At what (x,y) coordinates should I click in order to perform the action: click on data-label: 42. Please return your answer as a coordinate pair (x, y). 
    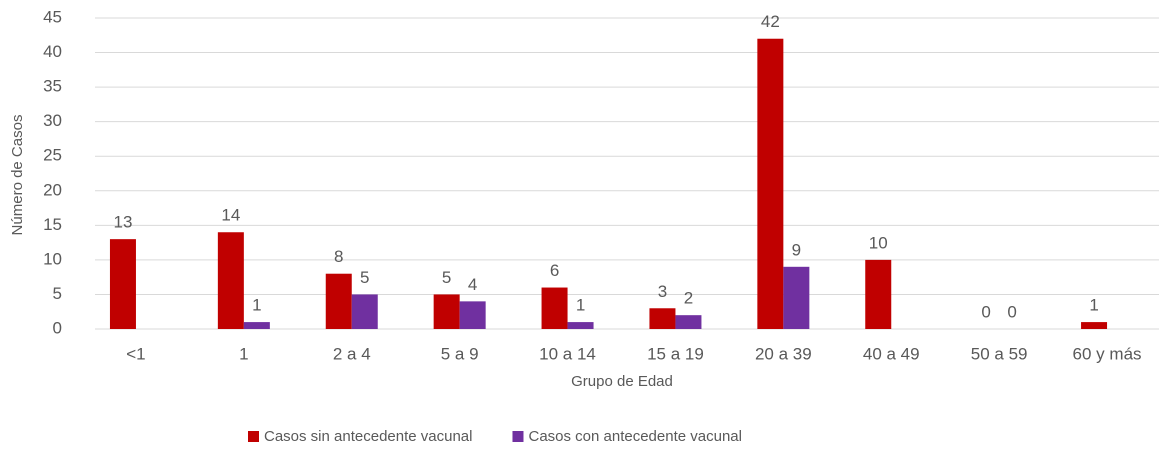
    Looking at the image, I should click on (770, 21).